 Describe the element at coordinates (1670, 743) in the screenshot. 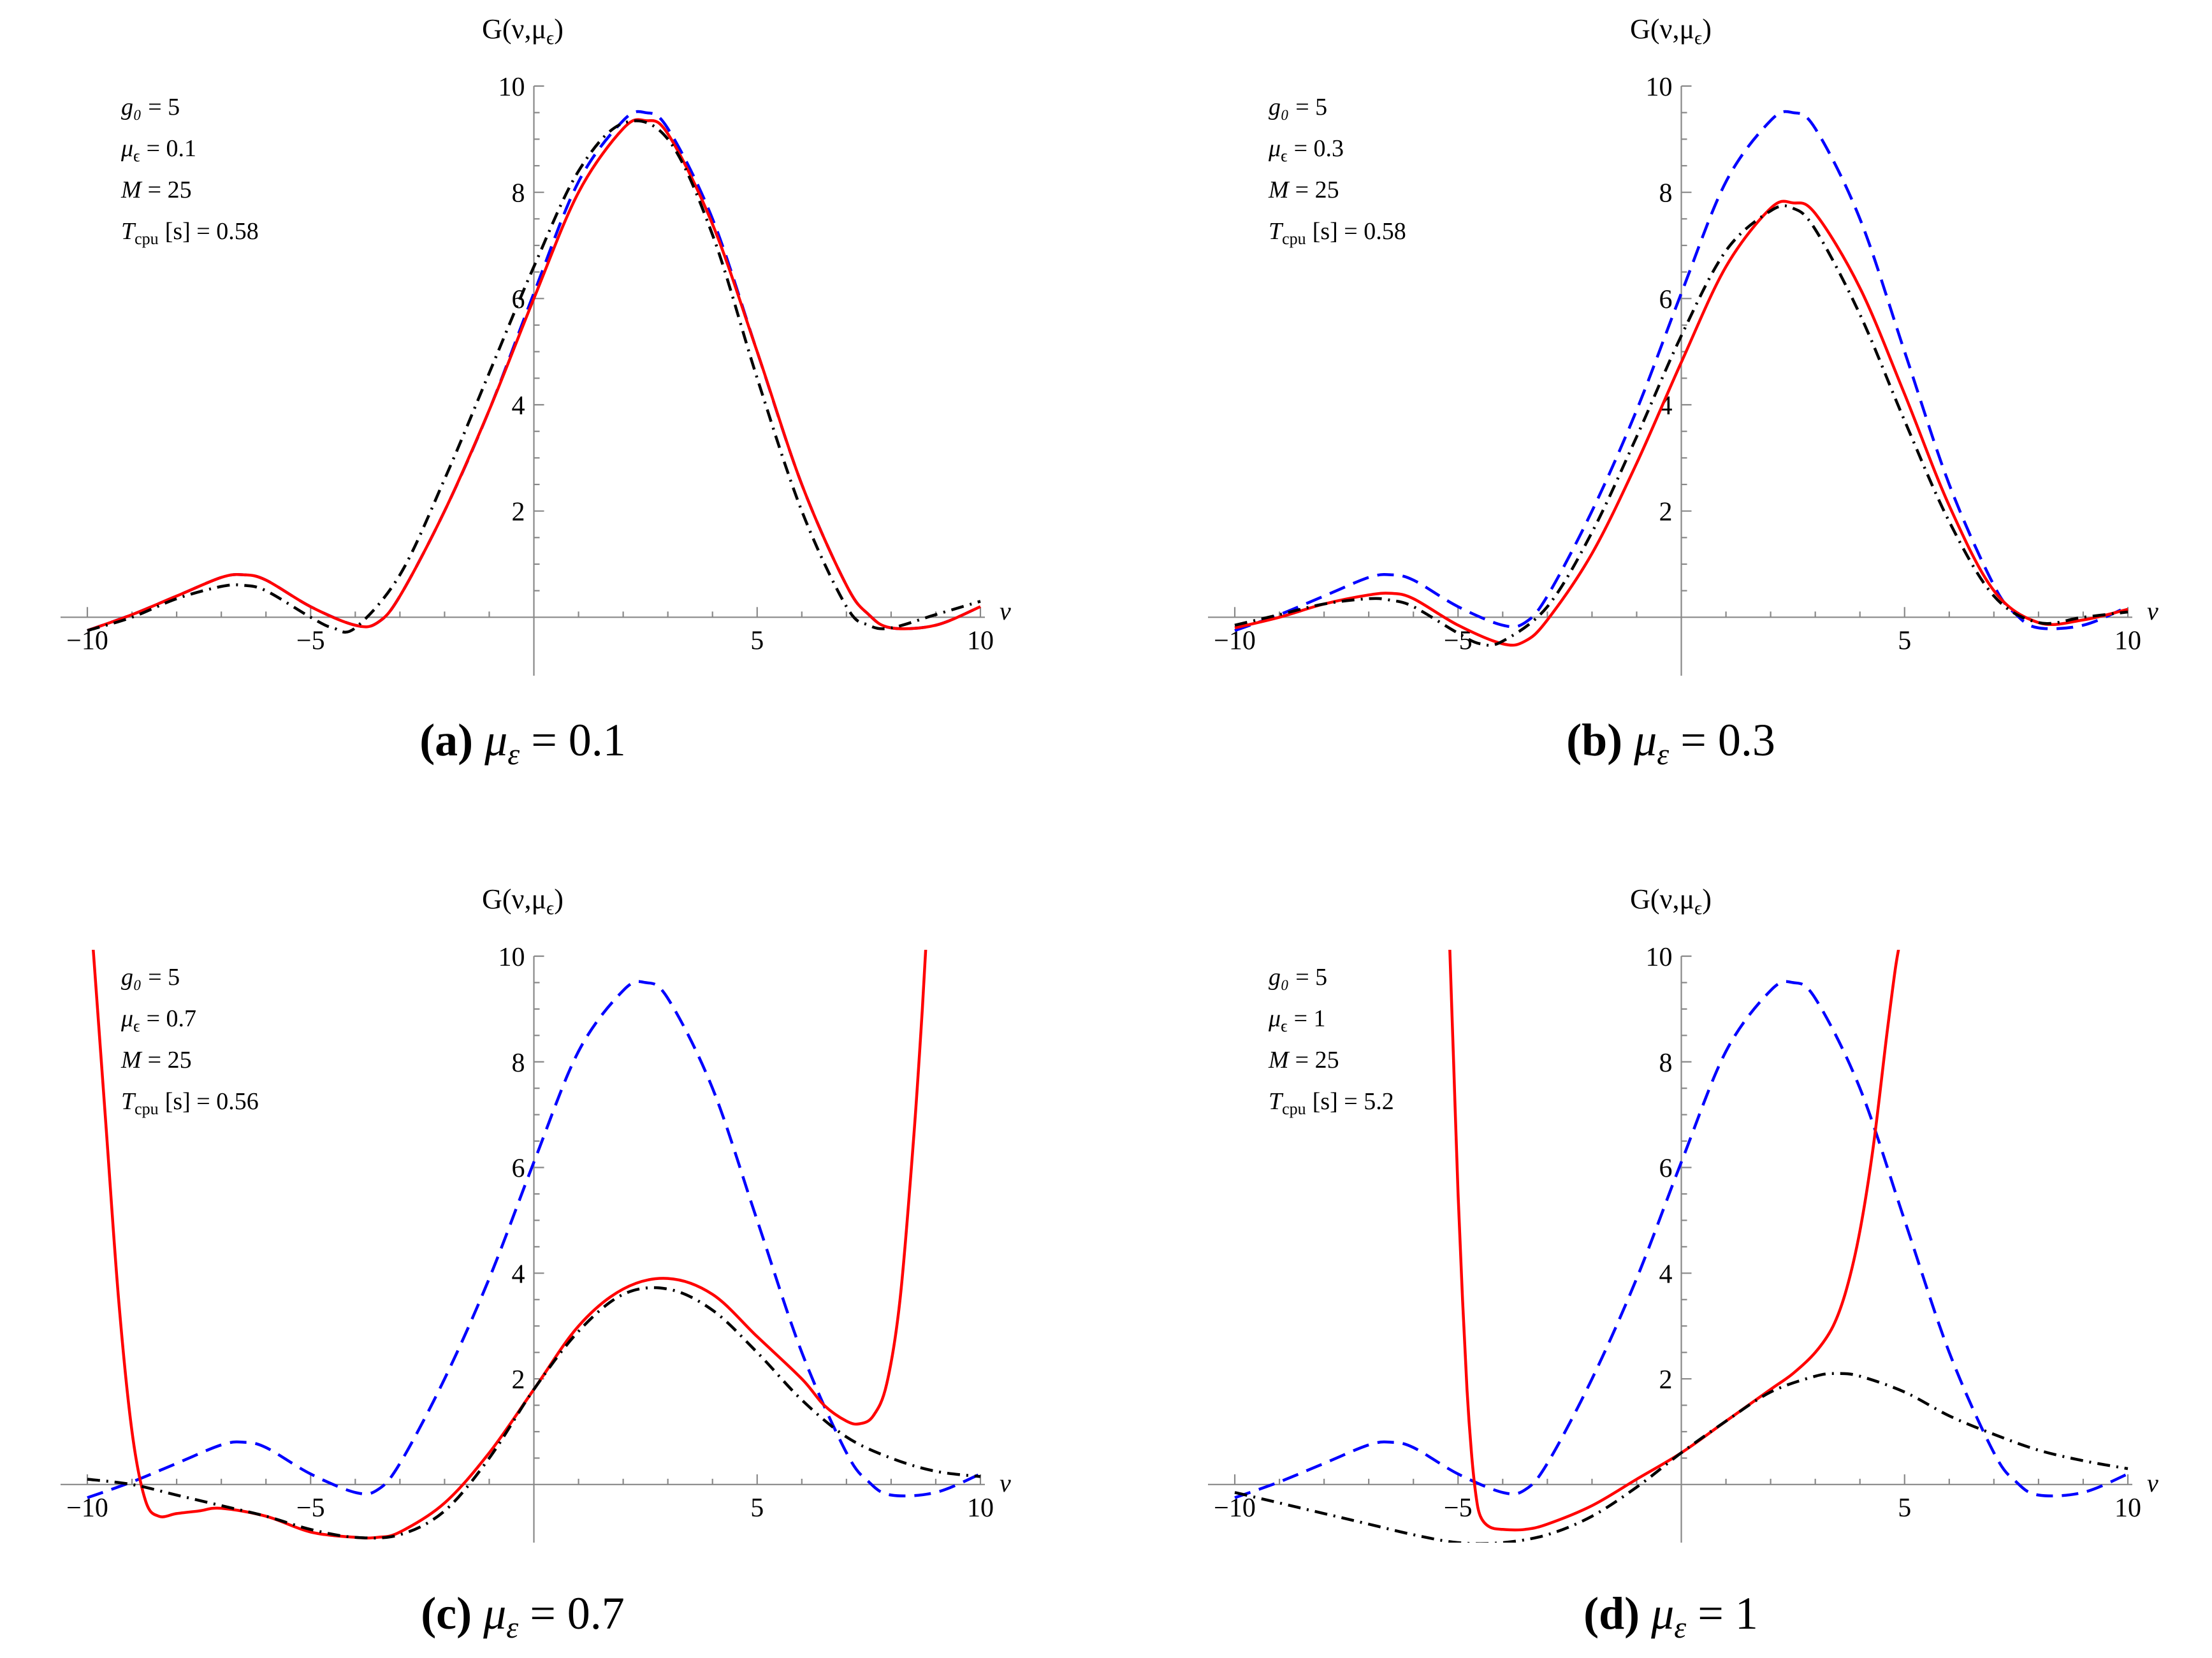

I see `panel-caption: (b) με = 0.3` at that location.